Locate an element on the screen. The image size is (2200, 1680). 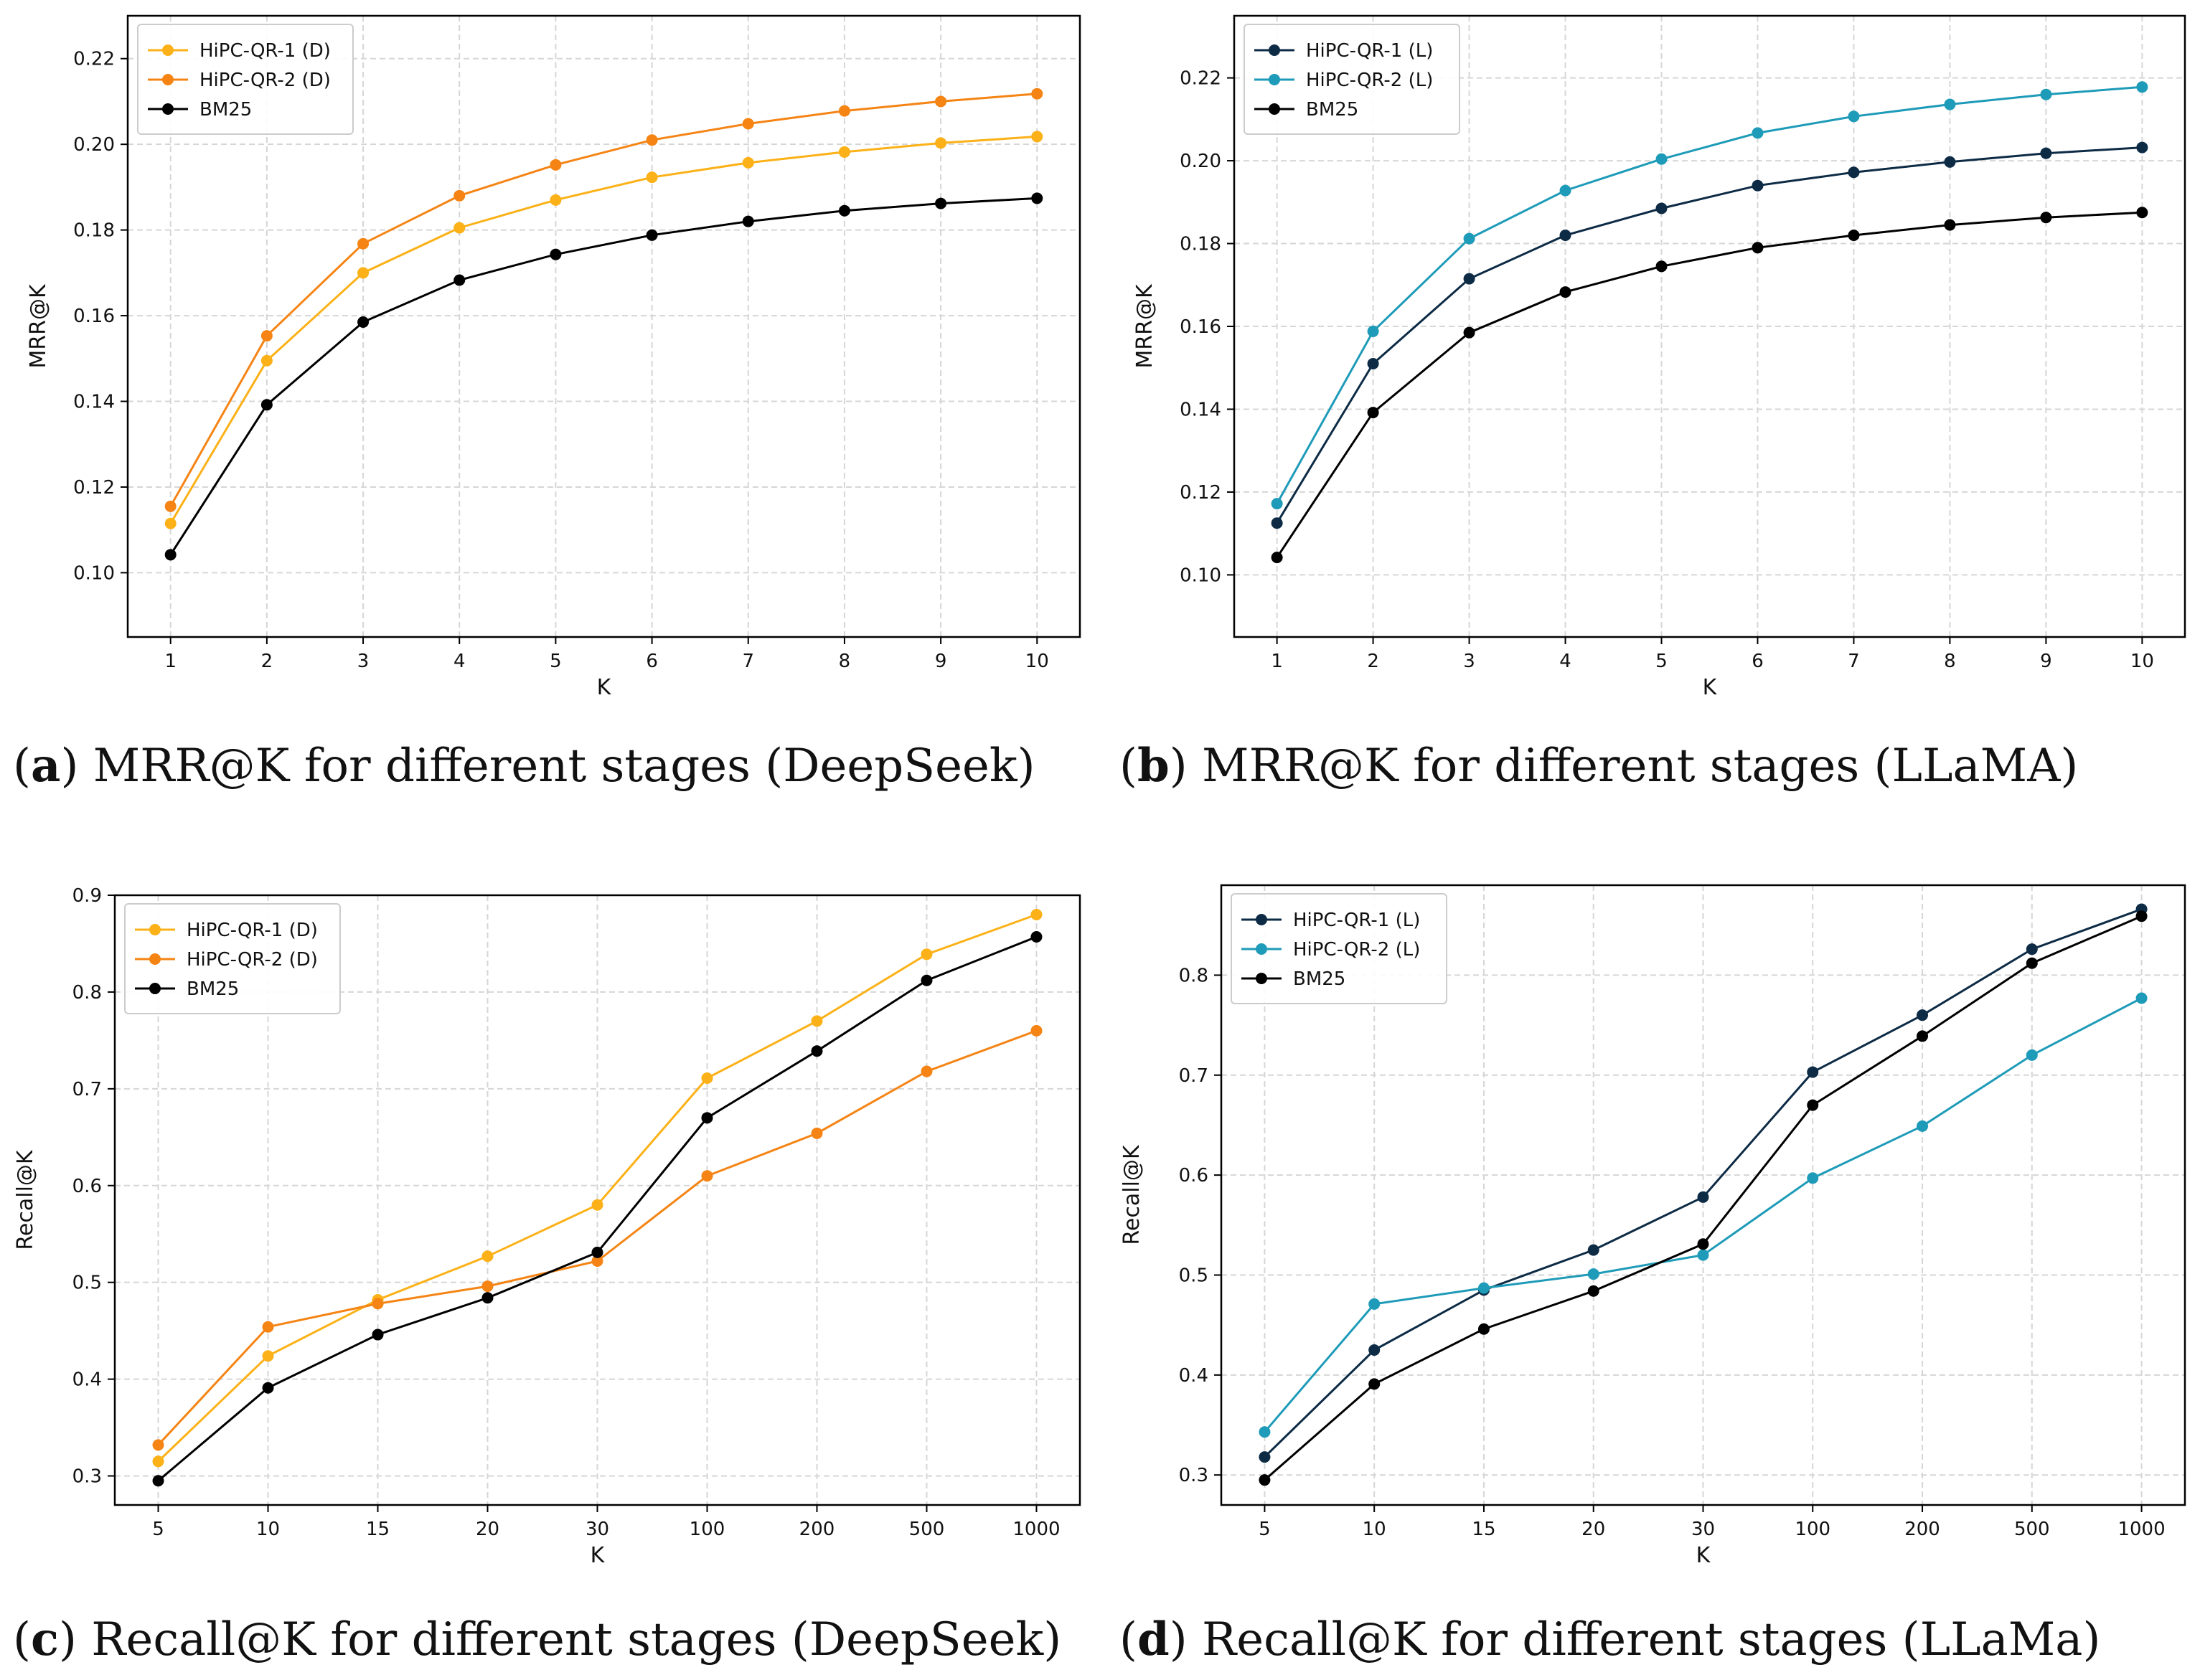
y-tick-label-c-1: 0.4 is located at coordinates (87, 1380).